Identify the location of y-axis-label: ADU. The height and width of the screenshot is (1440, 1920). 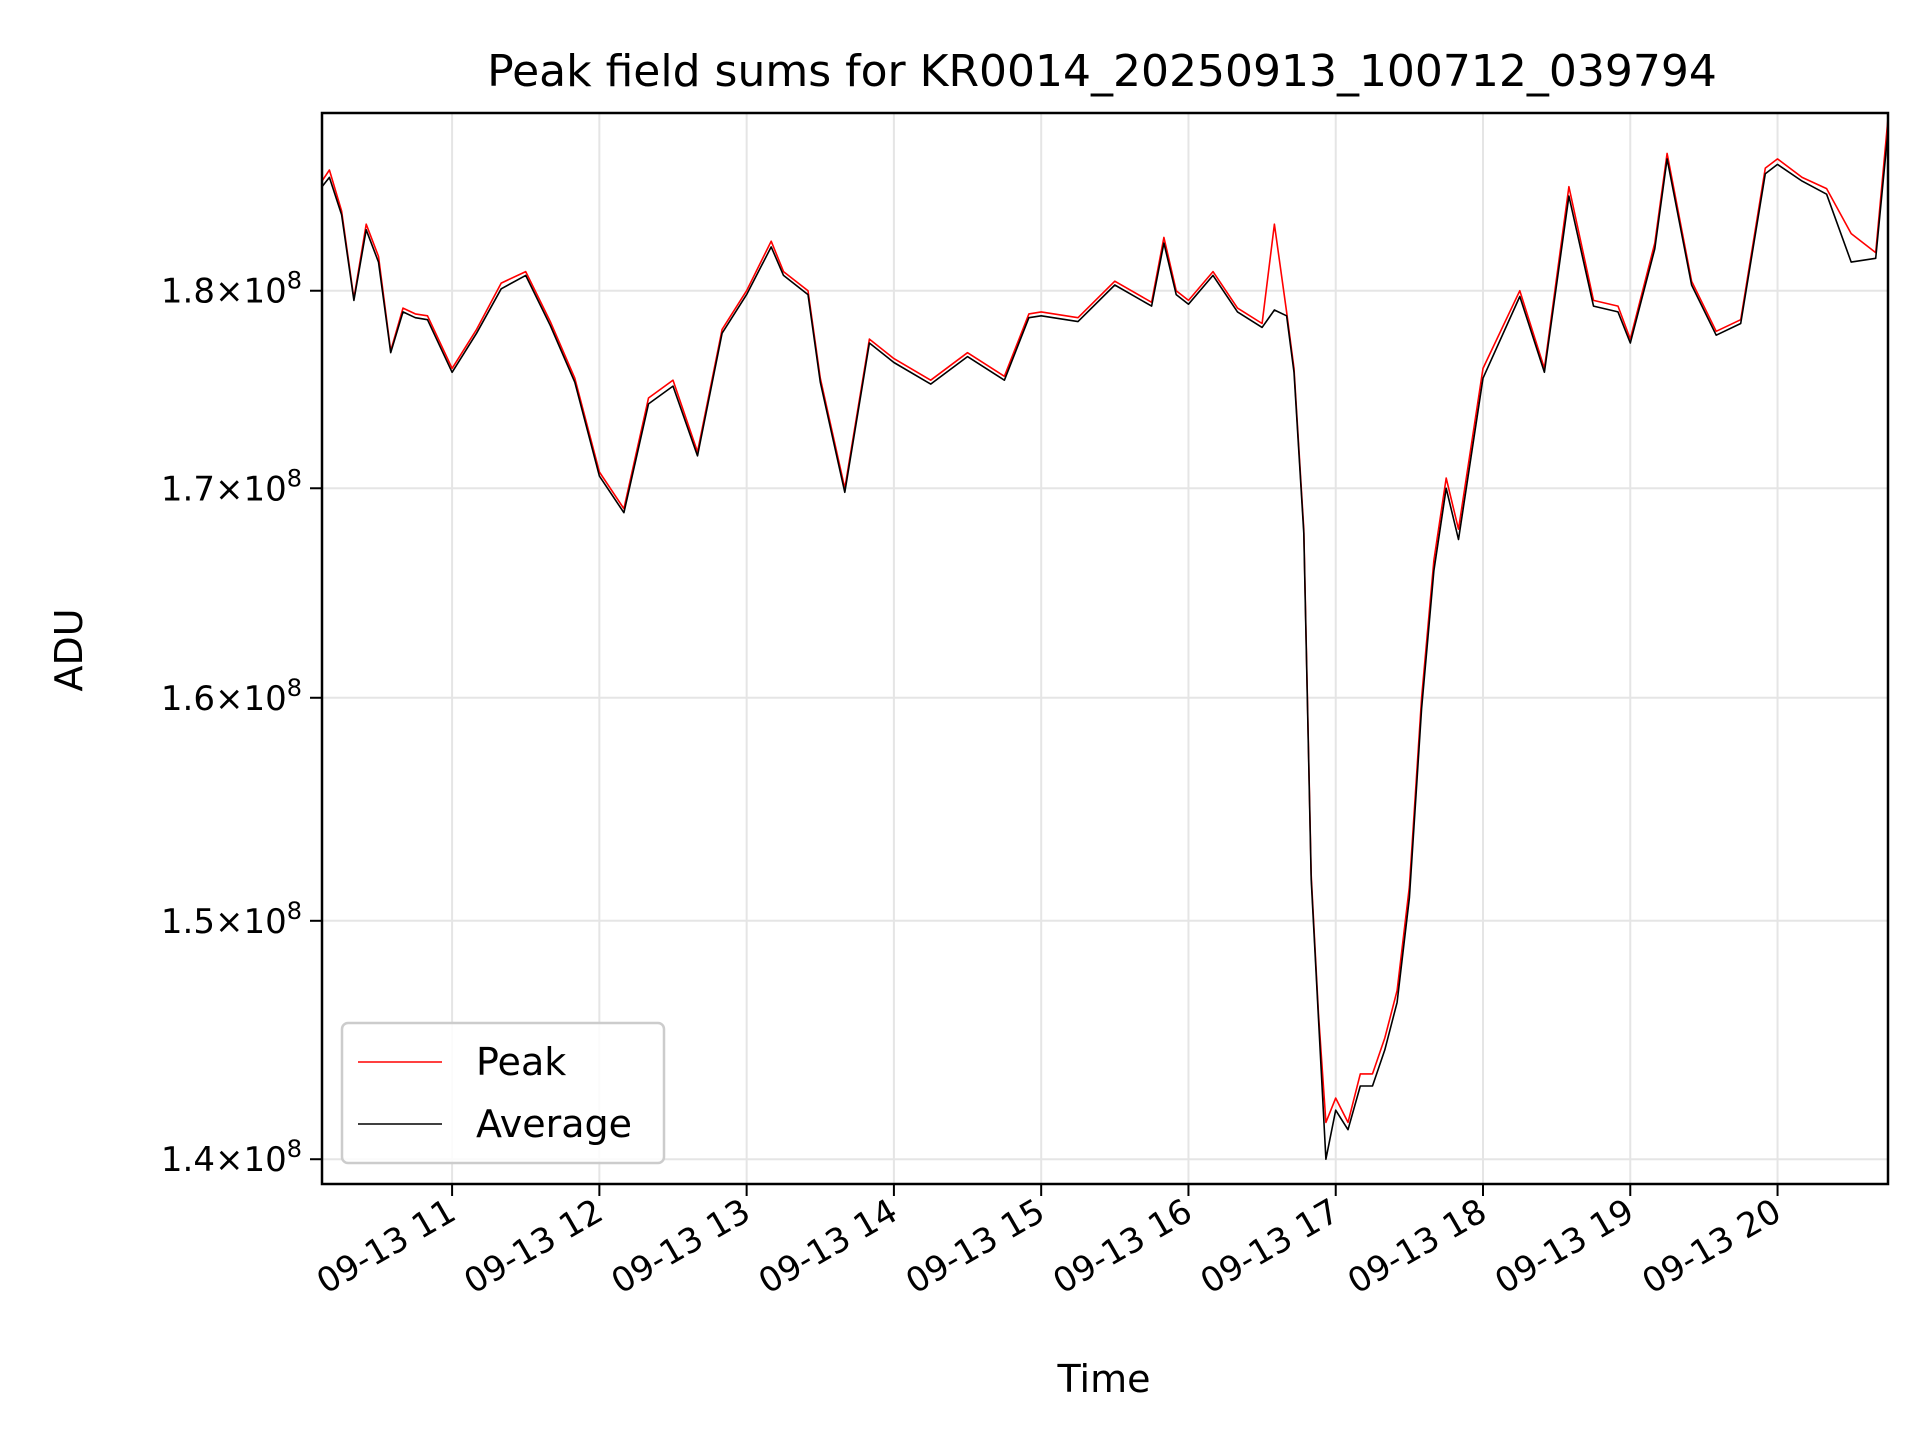
(69, 649).